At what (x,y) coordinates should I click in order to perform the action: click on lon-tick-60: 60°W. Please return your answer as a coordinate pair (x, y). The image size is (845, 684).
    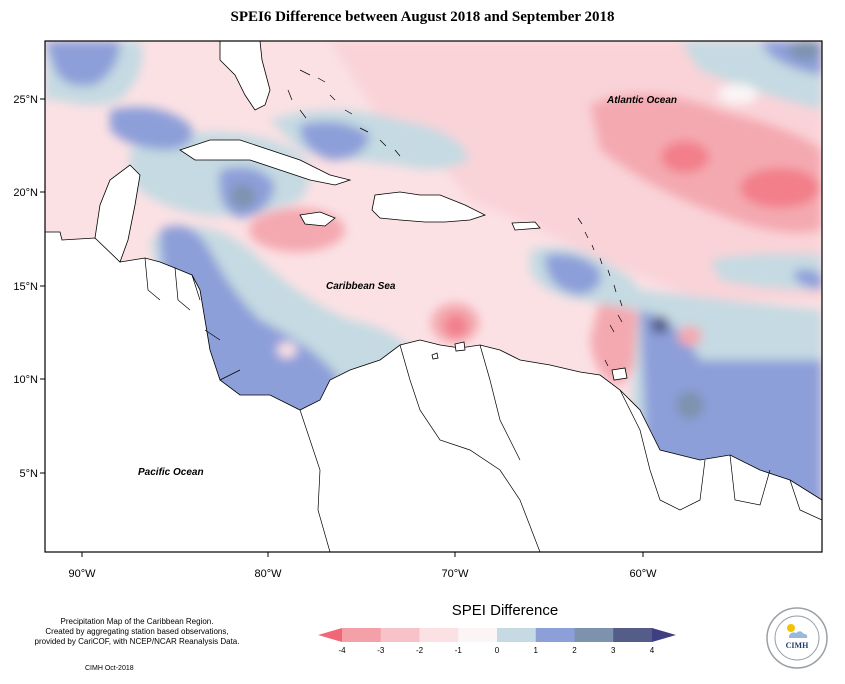
    Looking at the image, I should click on (643, 574).